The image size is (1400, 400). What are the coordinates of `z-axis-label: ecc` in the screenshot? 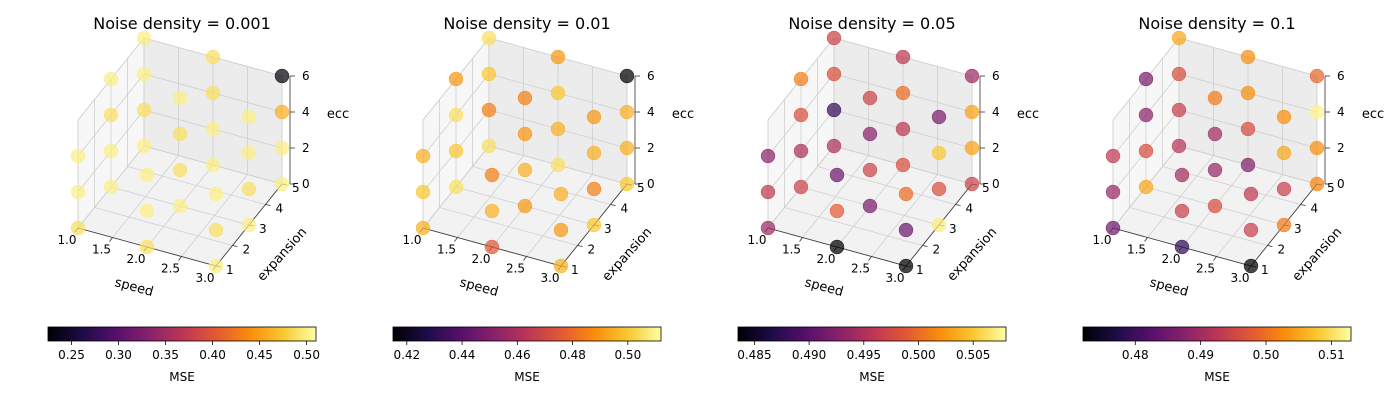 It's located at (338, 114).